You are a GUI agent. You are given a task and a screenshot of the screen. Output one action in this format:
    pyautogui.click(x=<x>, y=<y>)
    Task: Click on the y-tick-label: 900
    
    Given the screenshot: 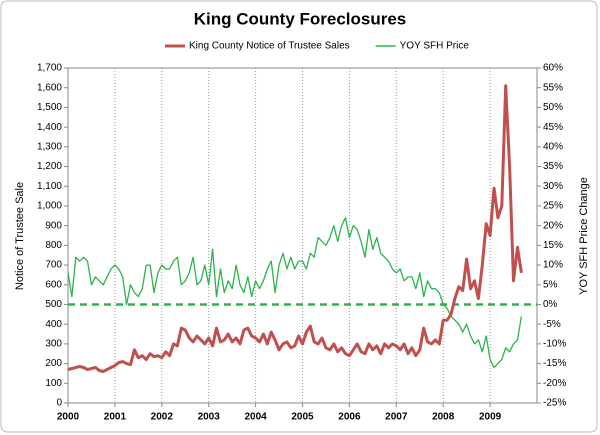 What is the action you would take?
    pyautogui.click(x=53, y=225)
    